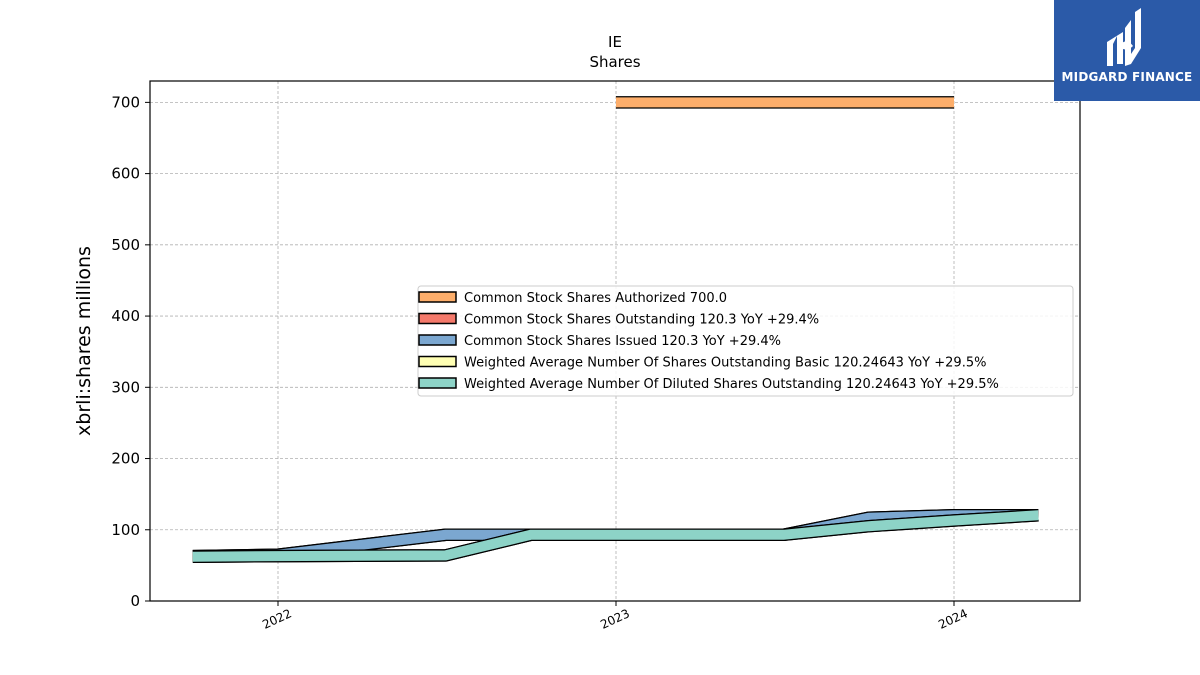  What do you see at coordinates (84, 341) in the screenshot?
I see `y-axis-label: xbrli:shares millions` at bounding box center [84, 341].